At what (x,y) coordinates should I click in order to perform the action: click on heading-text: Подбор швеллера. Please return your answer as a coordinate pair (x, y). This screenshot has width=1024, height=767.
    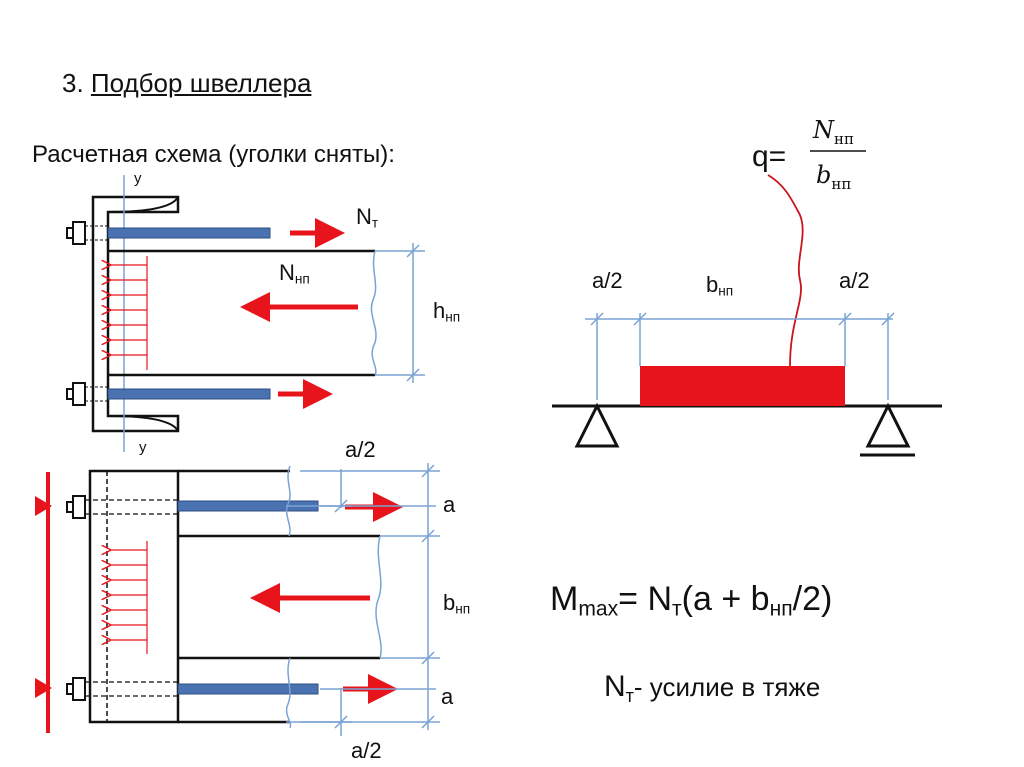
    Looking at the image, I should click on (201, 83).